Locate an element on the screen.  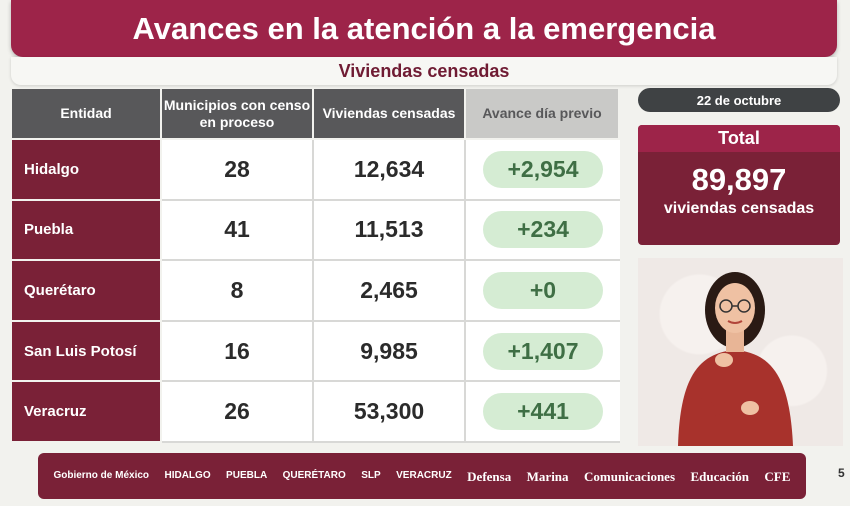
row-viviendas: 11,513 is located at coordinates (390, 231).